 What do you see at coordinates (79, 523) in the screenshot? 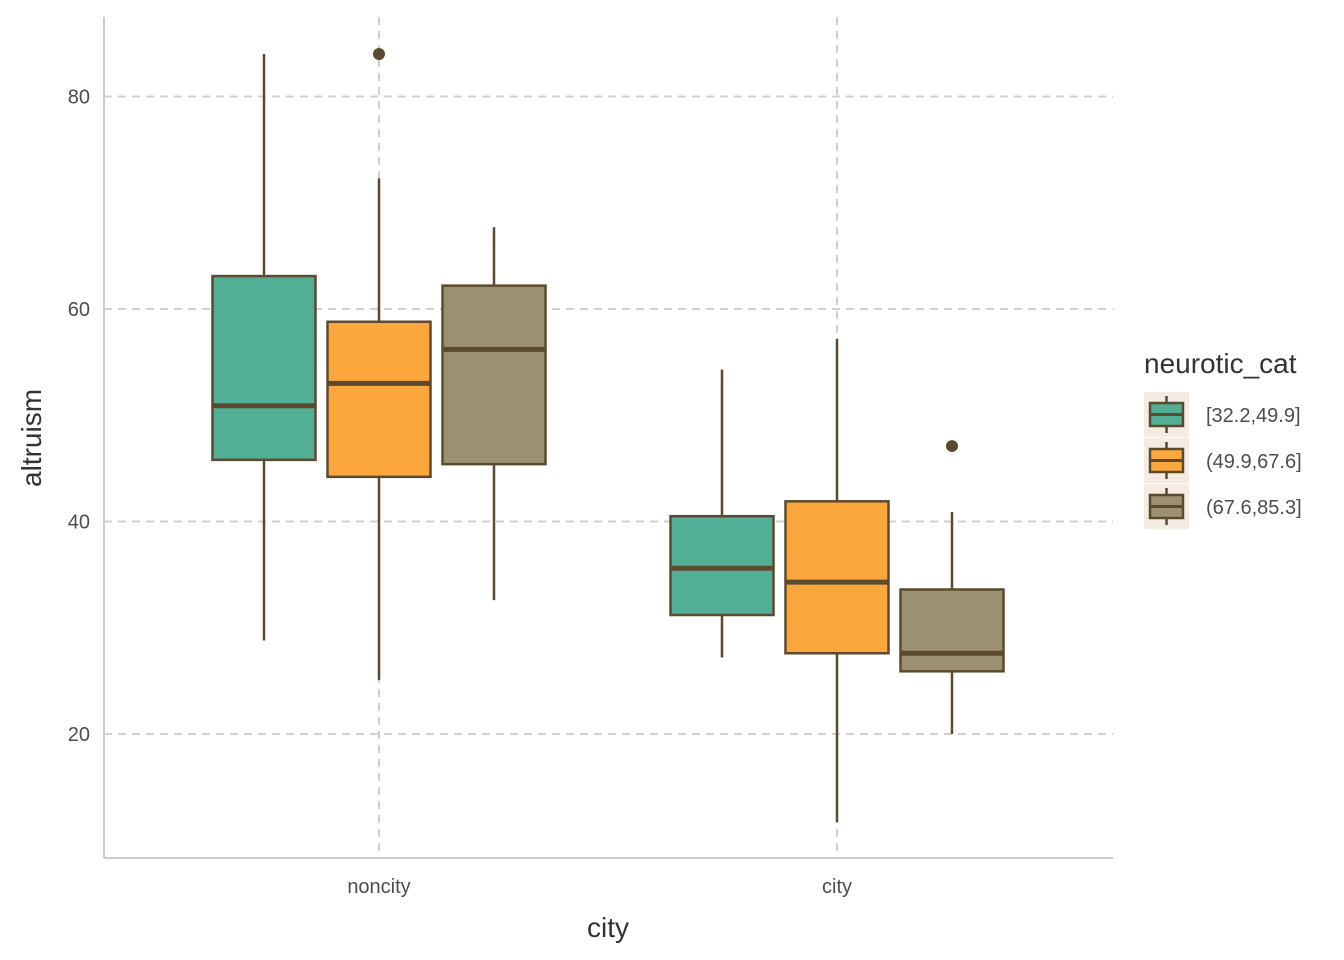
I see `y-tick-label: 40` at bounding box center [79, 523].